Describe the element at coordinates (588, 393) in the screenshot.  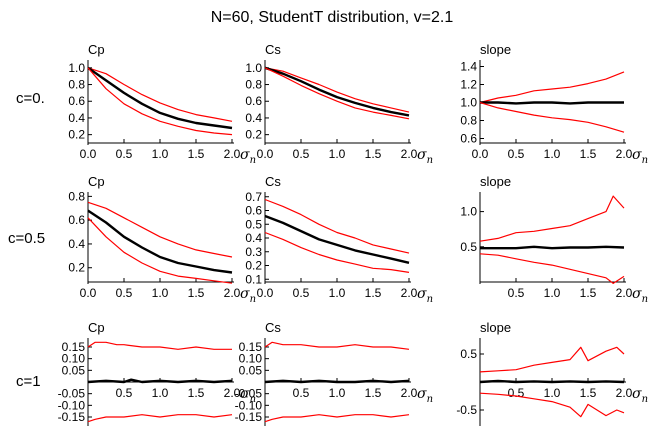
I see `panel-2-2-xtick-label: 1.5` at that location.